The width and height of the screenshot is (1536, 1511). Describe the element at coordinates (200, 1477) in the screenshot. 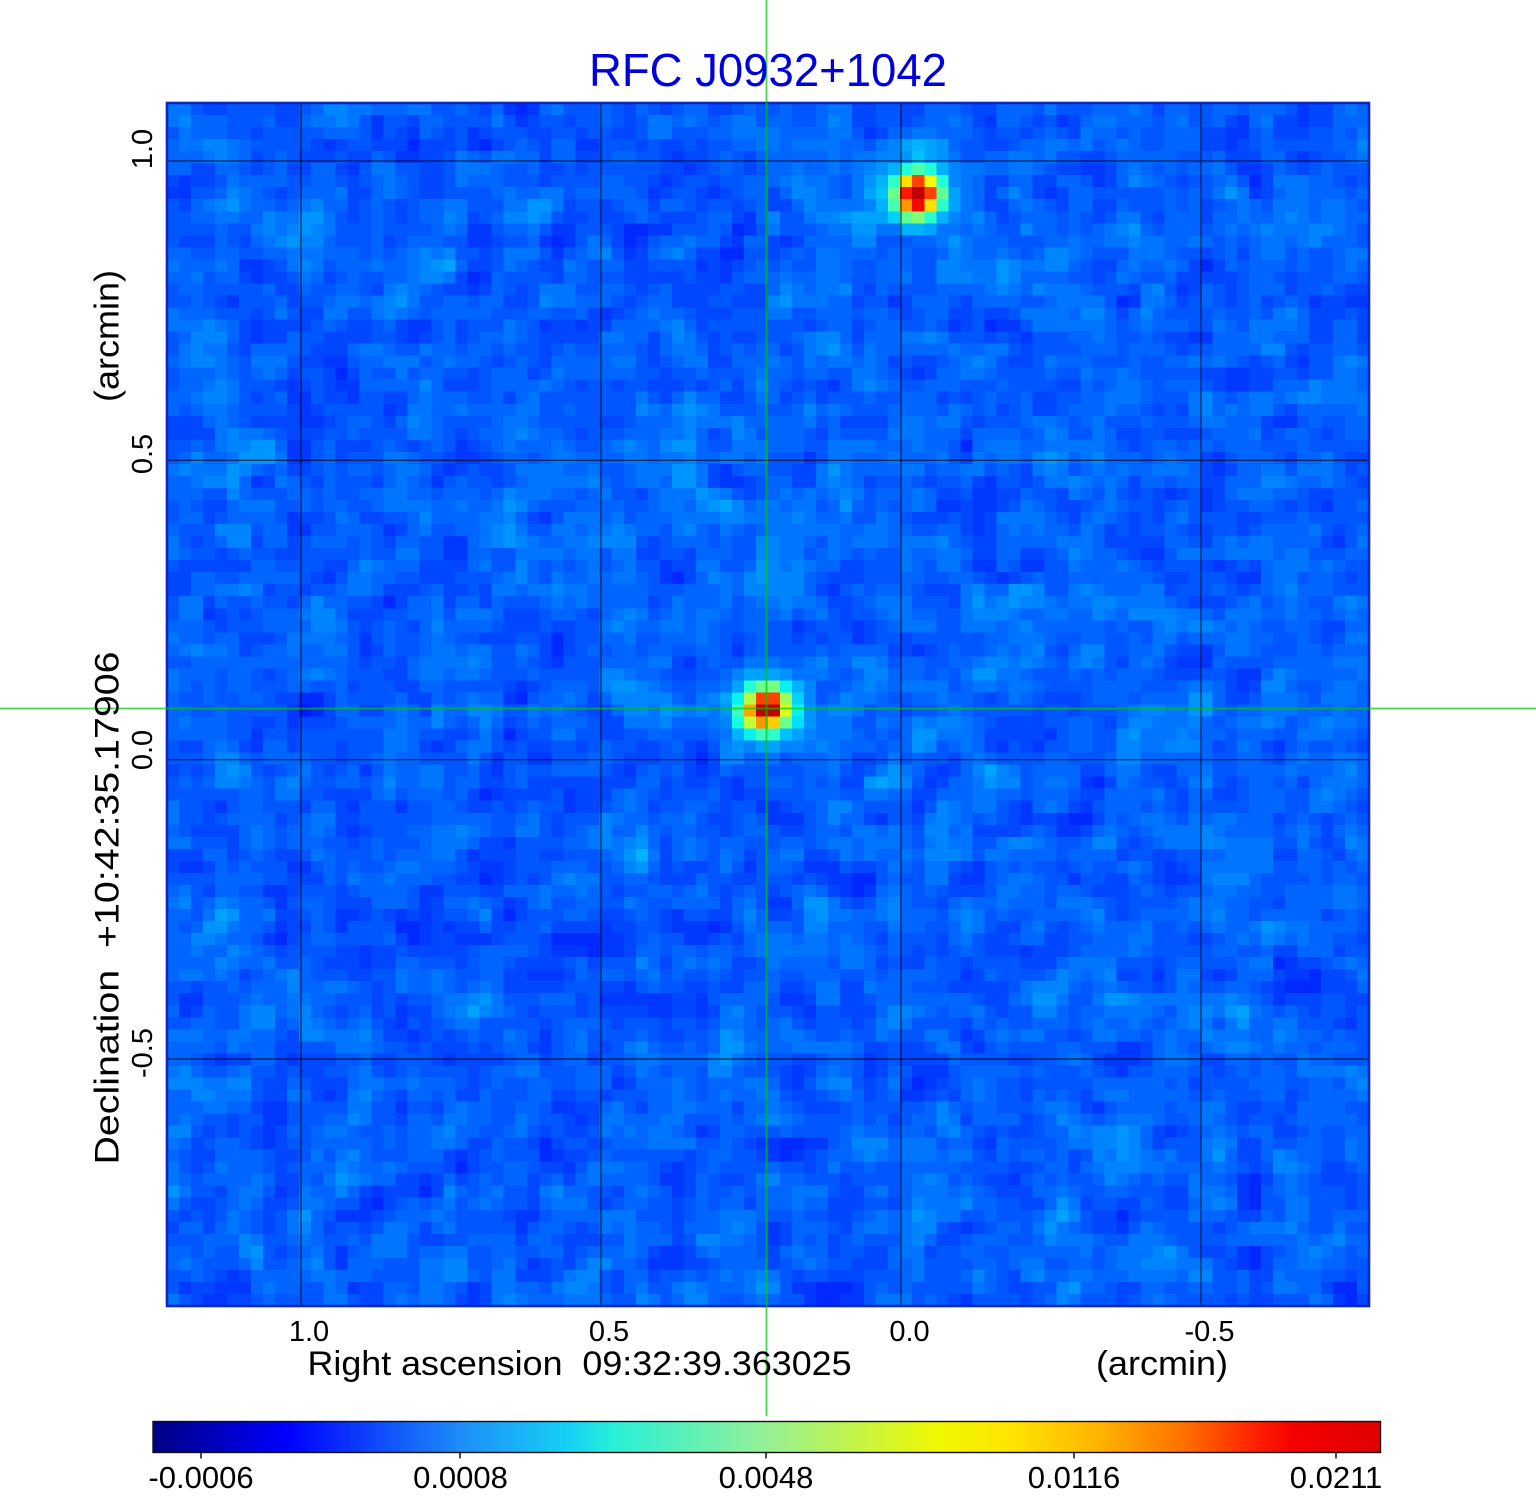

I see `svg-text: -0.0006` at that location.